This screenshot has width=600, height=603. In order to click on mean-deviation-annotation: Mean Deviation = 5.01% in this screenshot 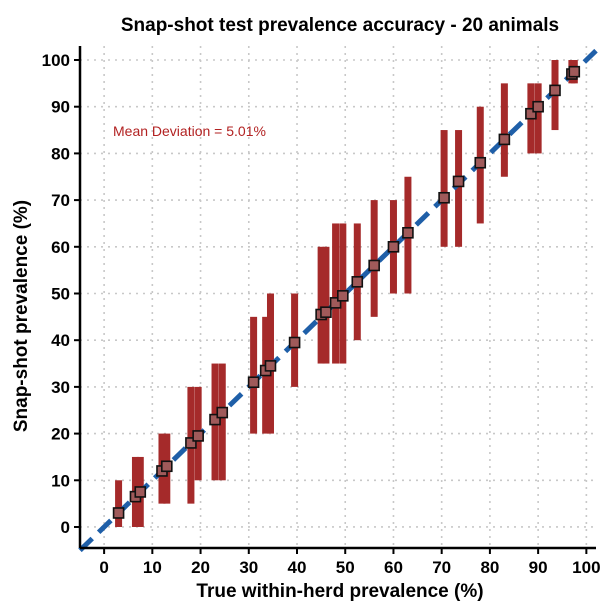, I will do `click(189, 131)`.